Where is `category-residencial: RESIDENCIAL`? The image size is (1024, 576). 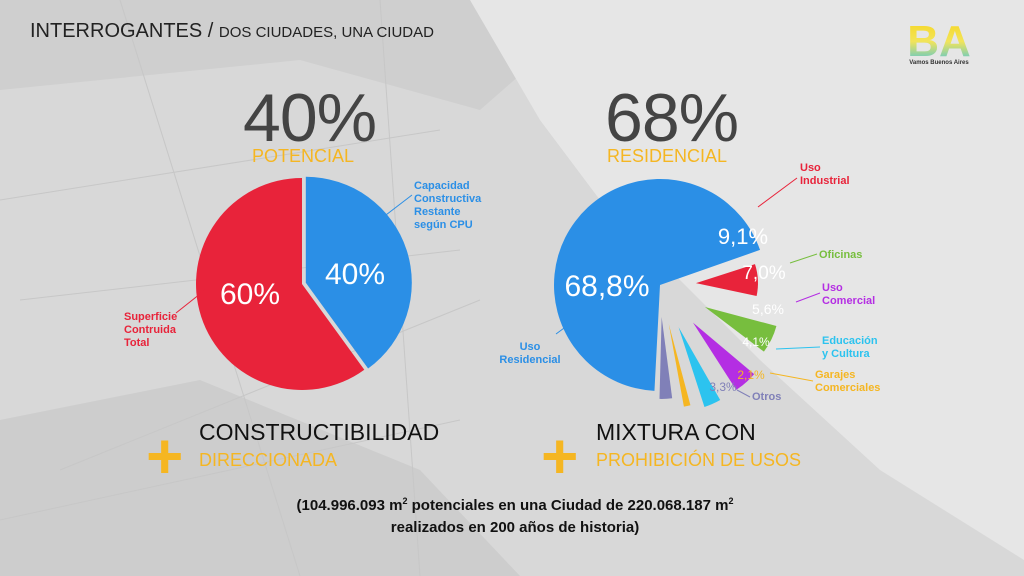
category-residencial: RESIDENCIAL is located at coordinates (667, 156).